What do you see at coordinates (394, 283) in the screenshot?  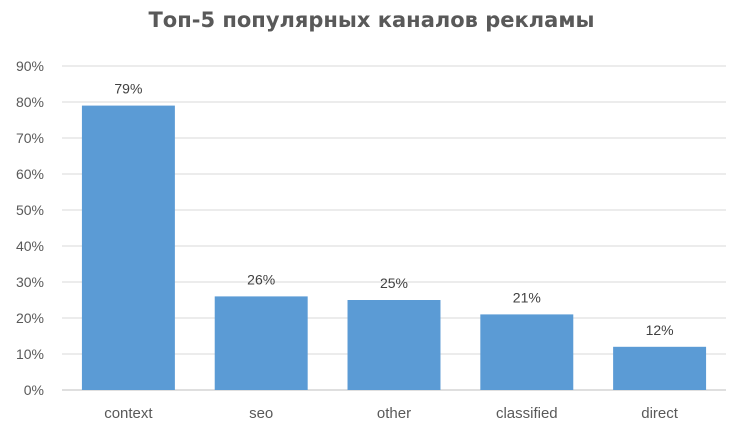 I see `data-label-other: 25%` at bounding box center [394, 283].